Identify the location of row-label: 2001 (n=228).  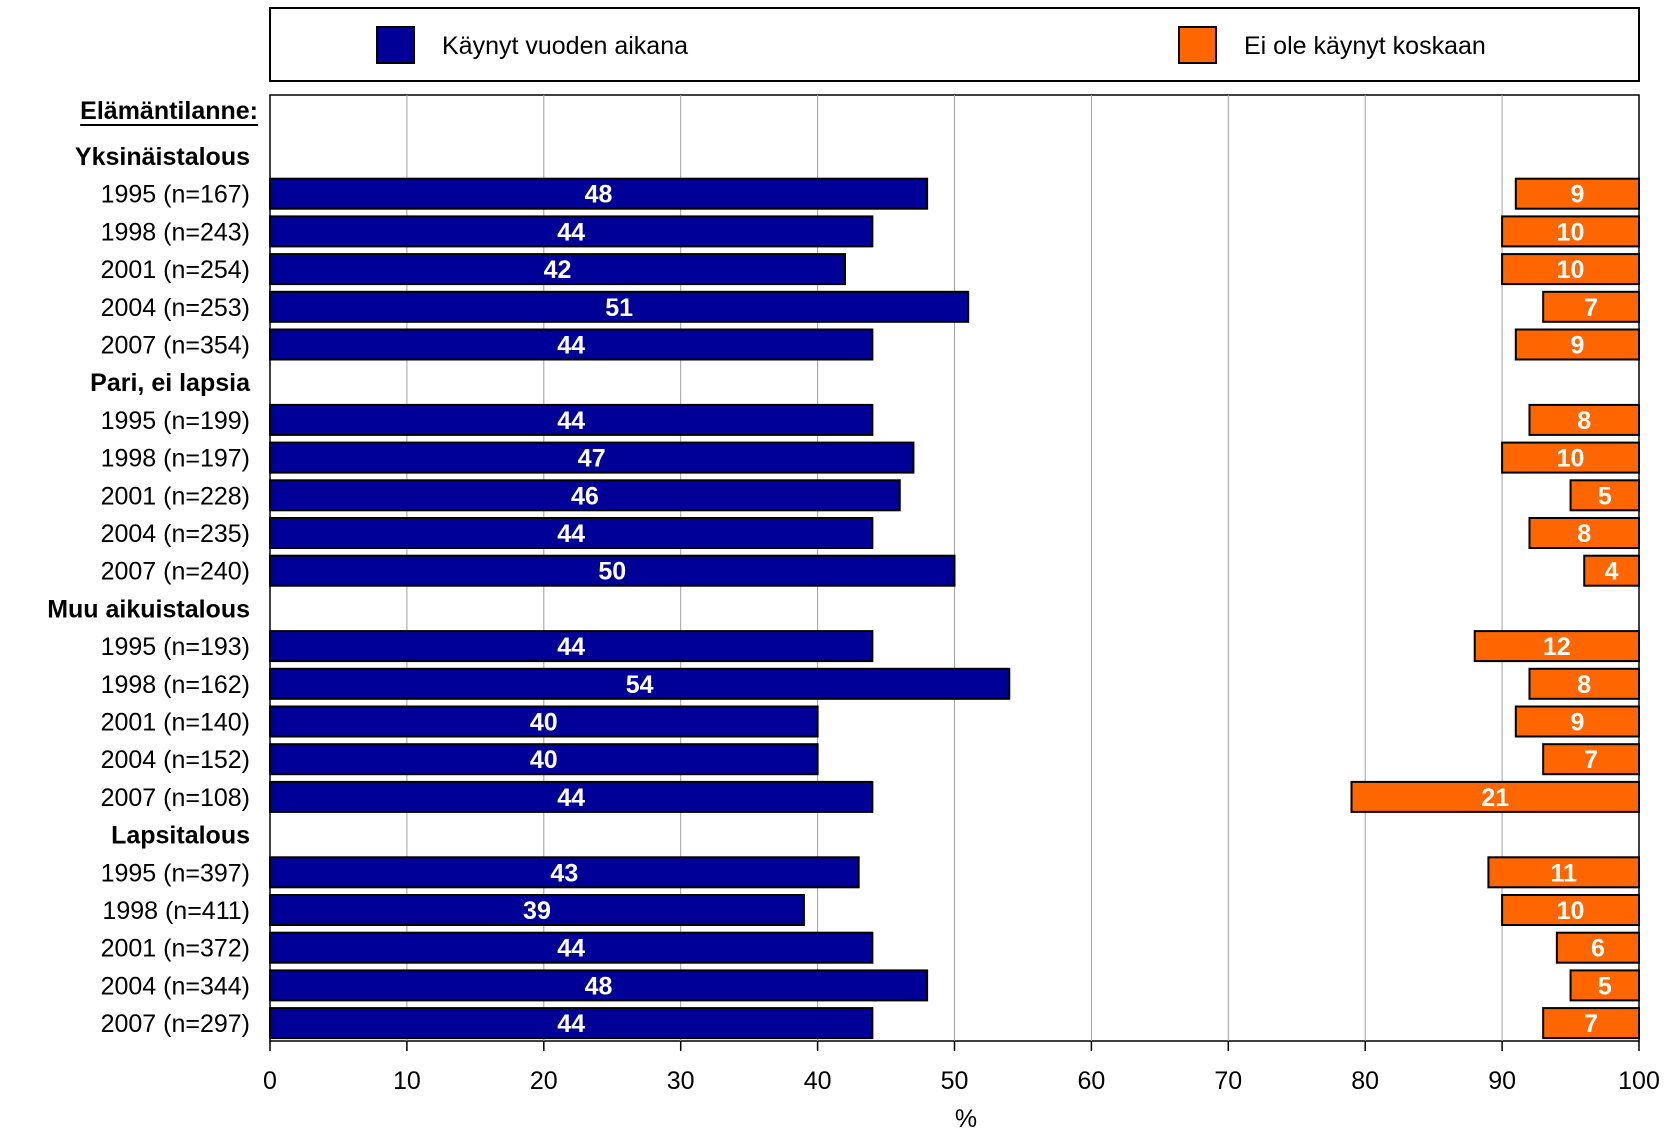
(175, 496).